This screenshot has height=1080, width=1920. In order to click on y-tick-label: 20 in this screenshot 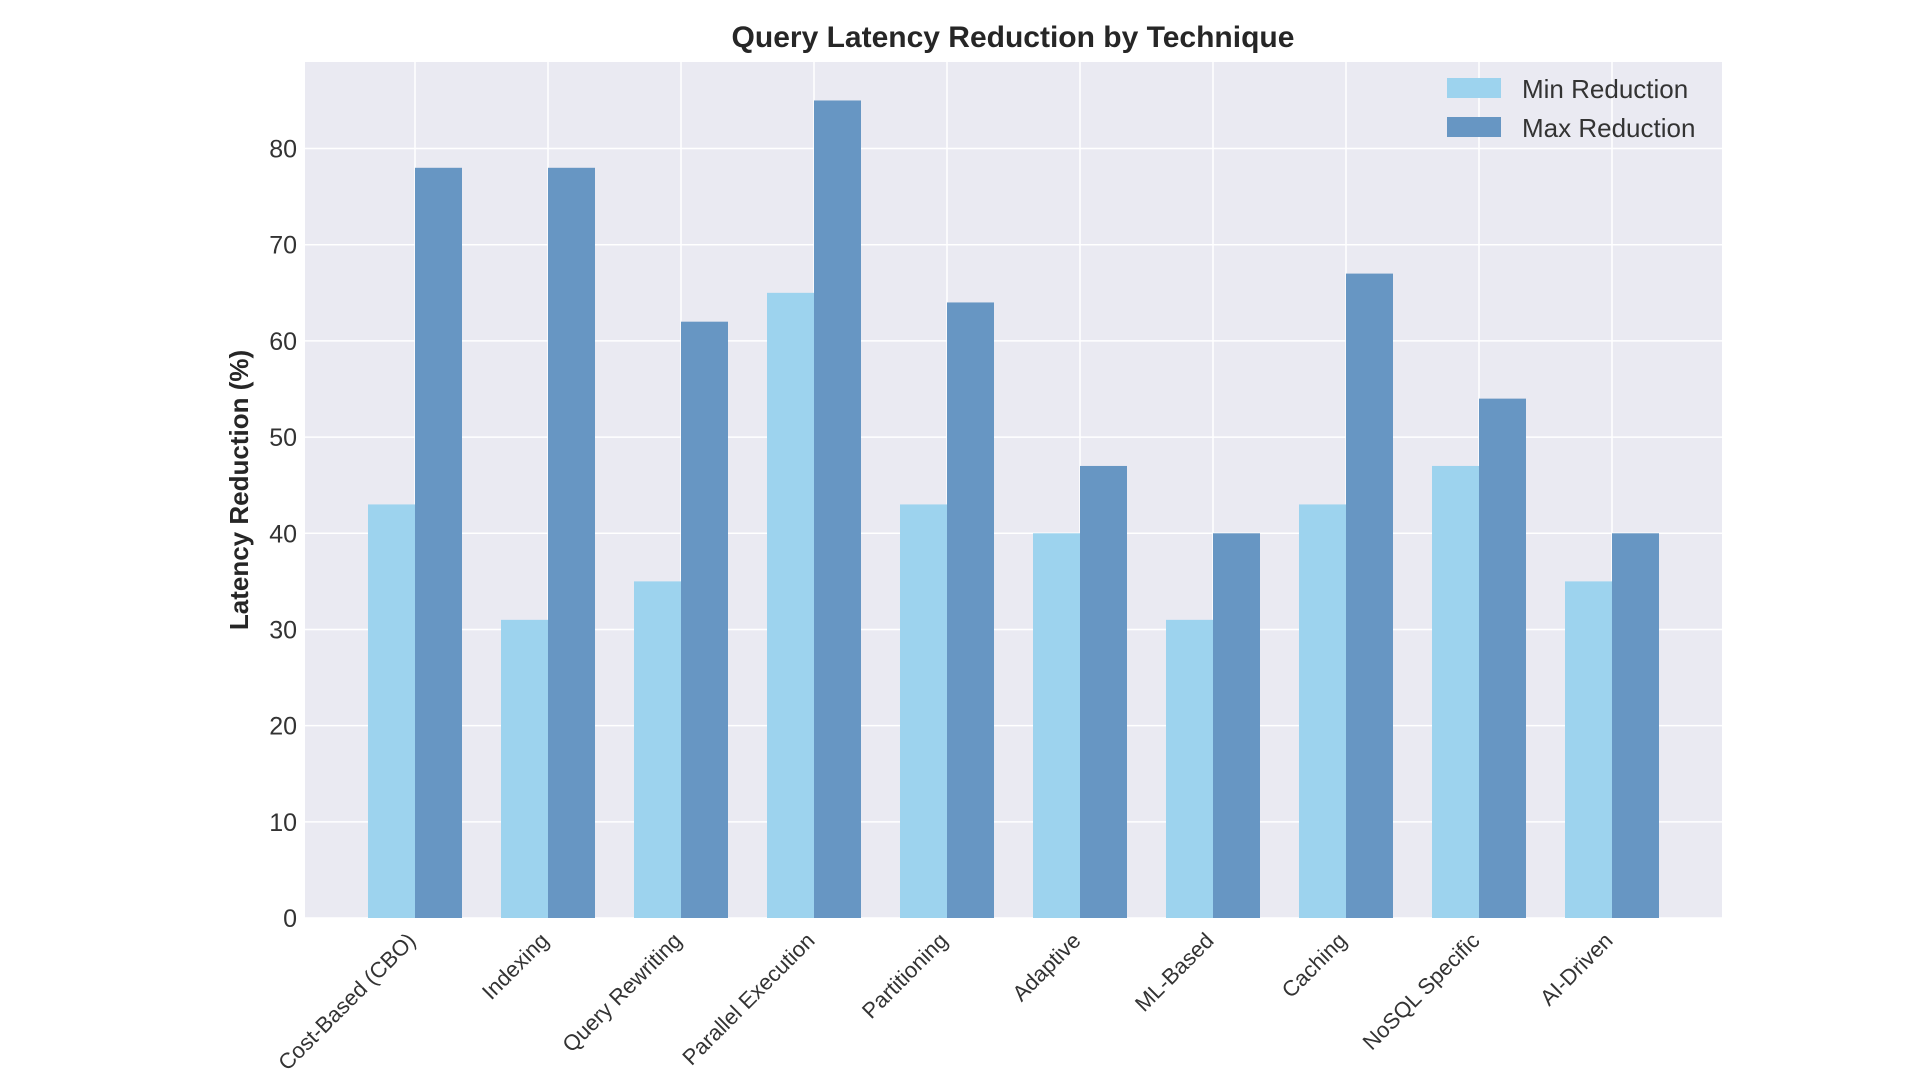, I will do `click(283, 727)`.